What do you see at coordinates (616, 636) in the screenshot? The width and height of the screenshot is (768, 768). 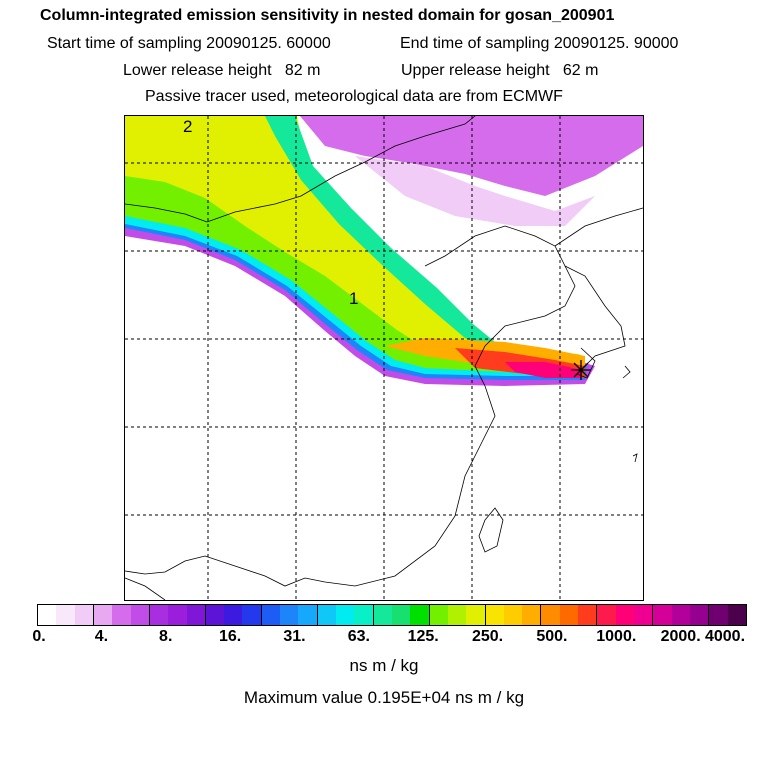 I see `legend-tick-label: 1000.` at bounding box center [616, 636].